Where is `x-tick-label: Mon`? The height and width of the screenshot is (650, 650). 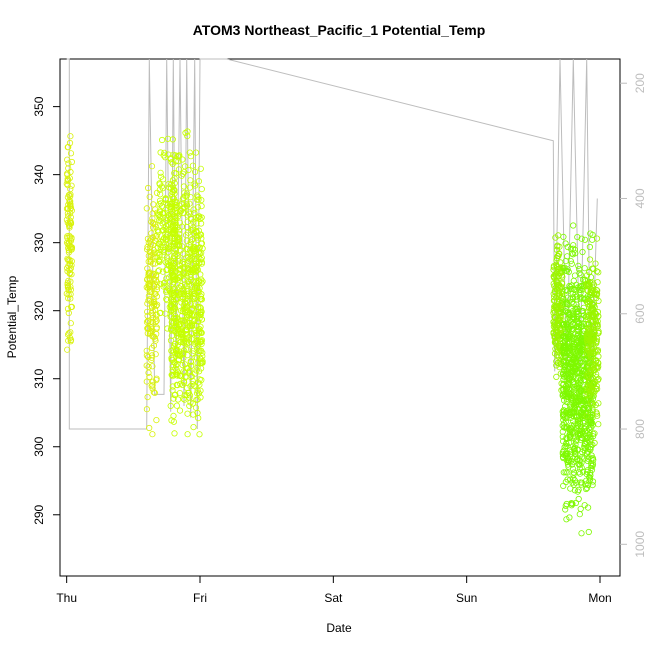 x-tick-label: Mon is located at coordinates (599, 598).